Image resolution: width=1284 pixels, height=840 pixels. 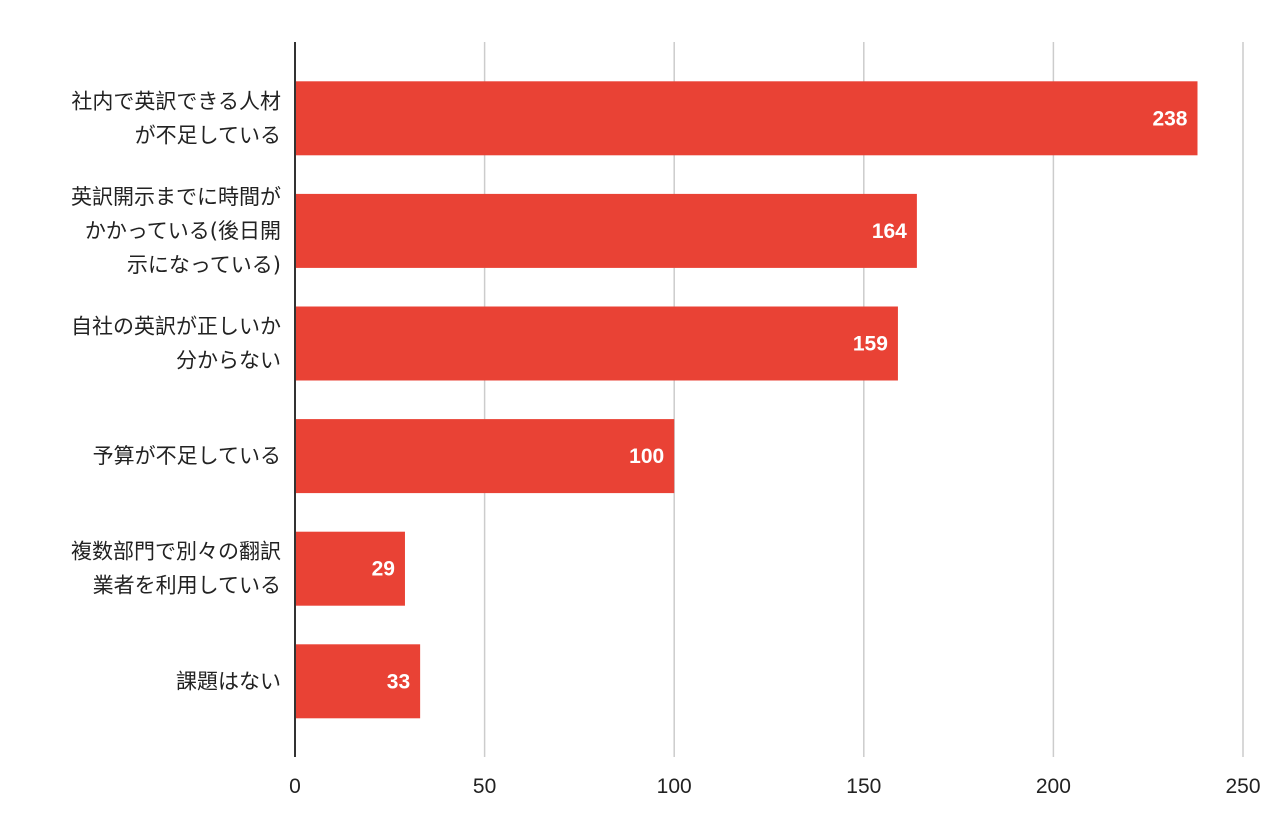 What do you see at coordinates (870, 344) in the screenshot?
I see `data-label-2: 159` at bounding box center [870, 344].